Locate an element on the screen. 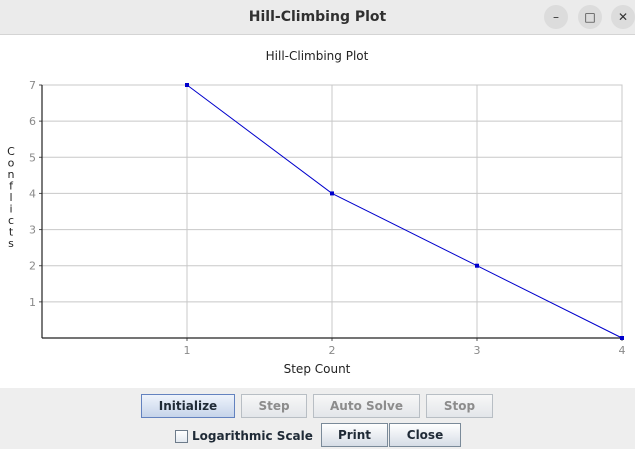 The image size is (635, 449). y-tick-label: 3 is located at coordinates (32, 230).